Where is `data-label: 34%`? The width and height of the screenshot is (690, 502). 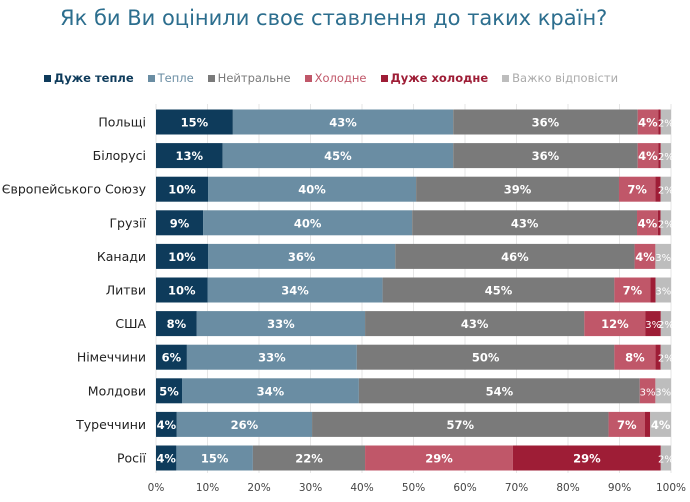 data-label: 34% is located at coordinates (271, 391).